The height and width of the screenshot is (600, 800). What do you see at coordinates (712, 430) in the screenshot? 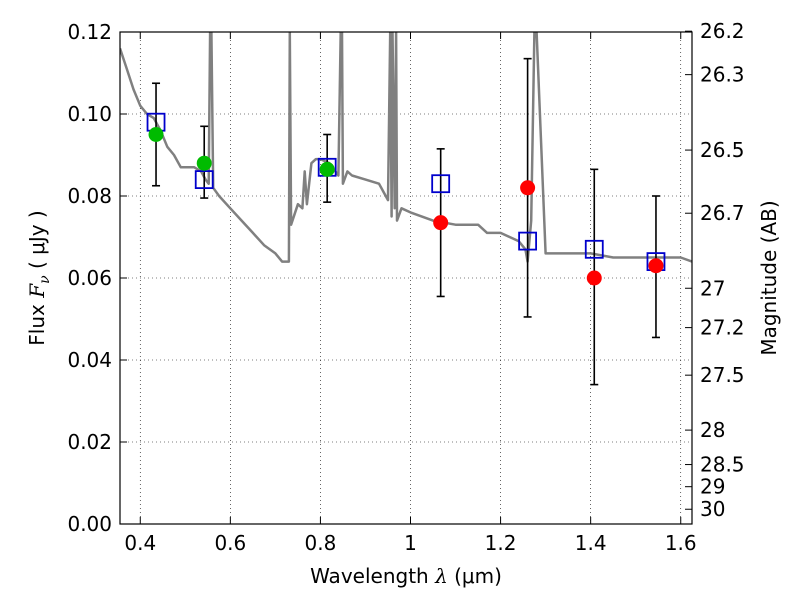
I see `magnitude-tick-label: 28` at bounding box center [712, 430].